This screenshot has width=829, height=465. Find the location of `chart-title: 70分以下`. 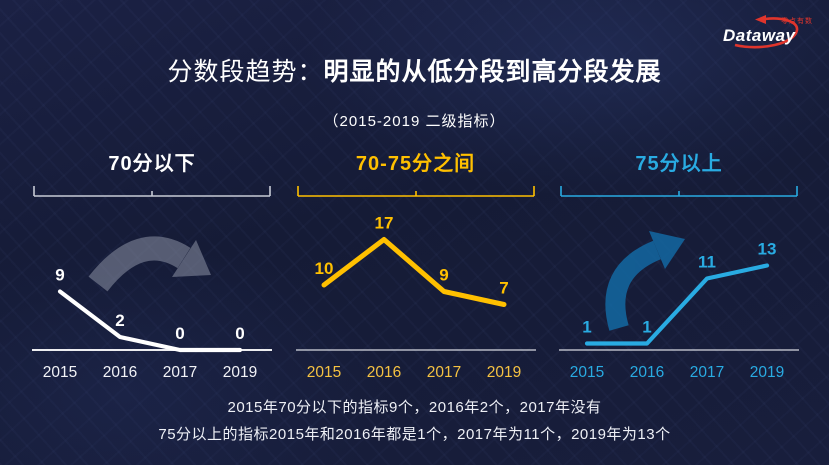

chart-title: 70分以下 is located at coordinates (152, 164).